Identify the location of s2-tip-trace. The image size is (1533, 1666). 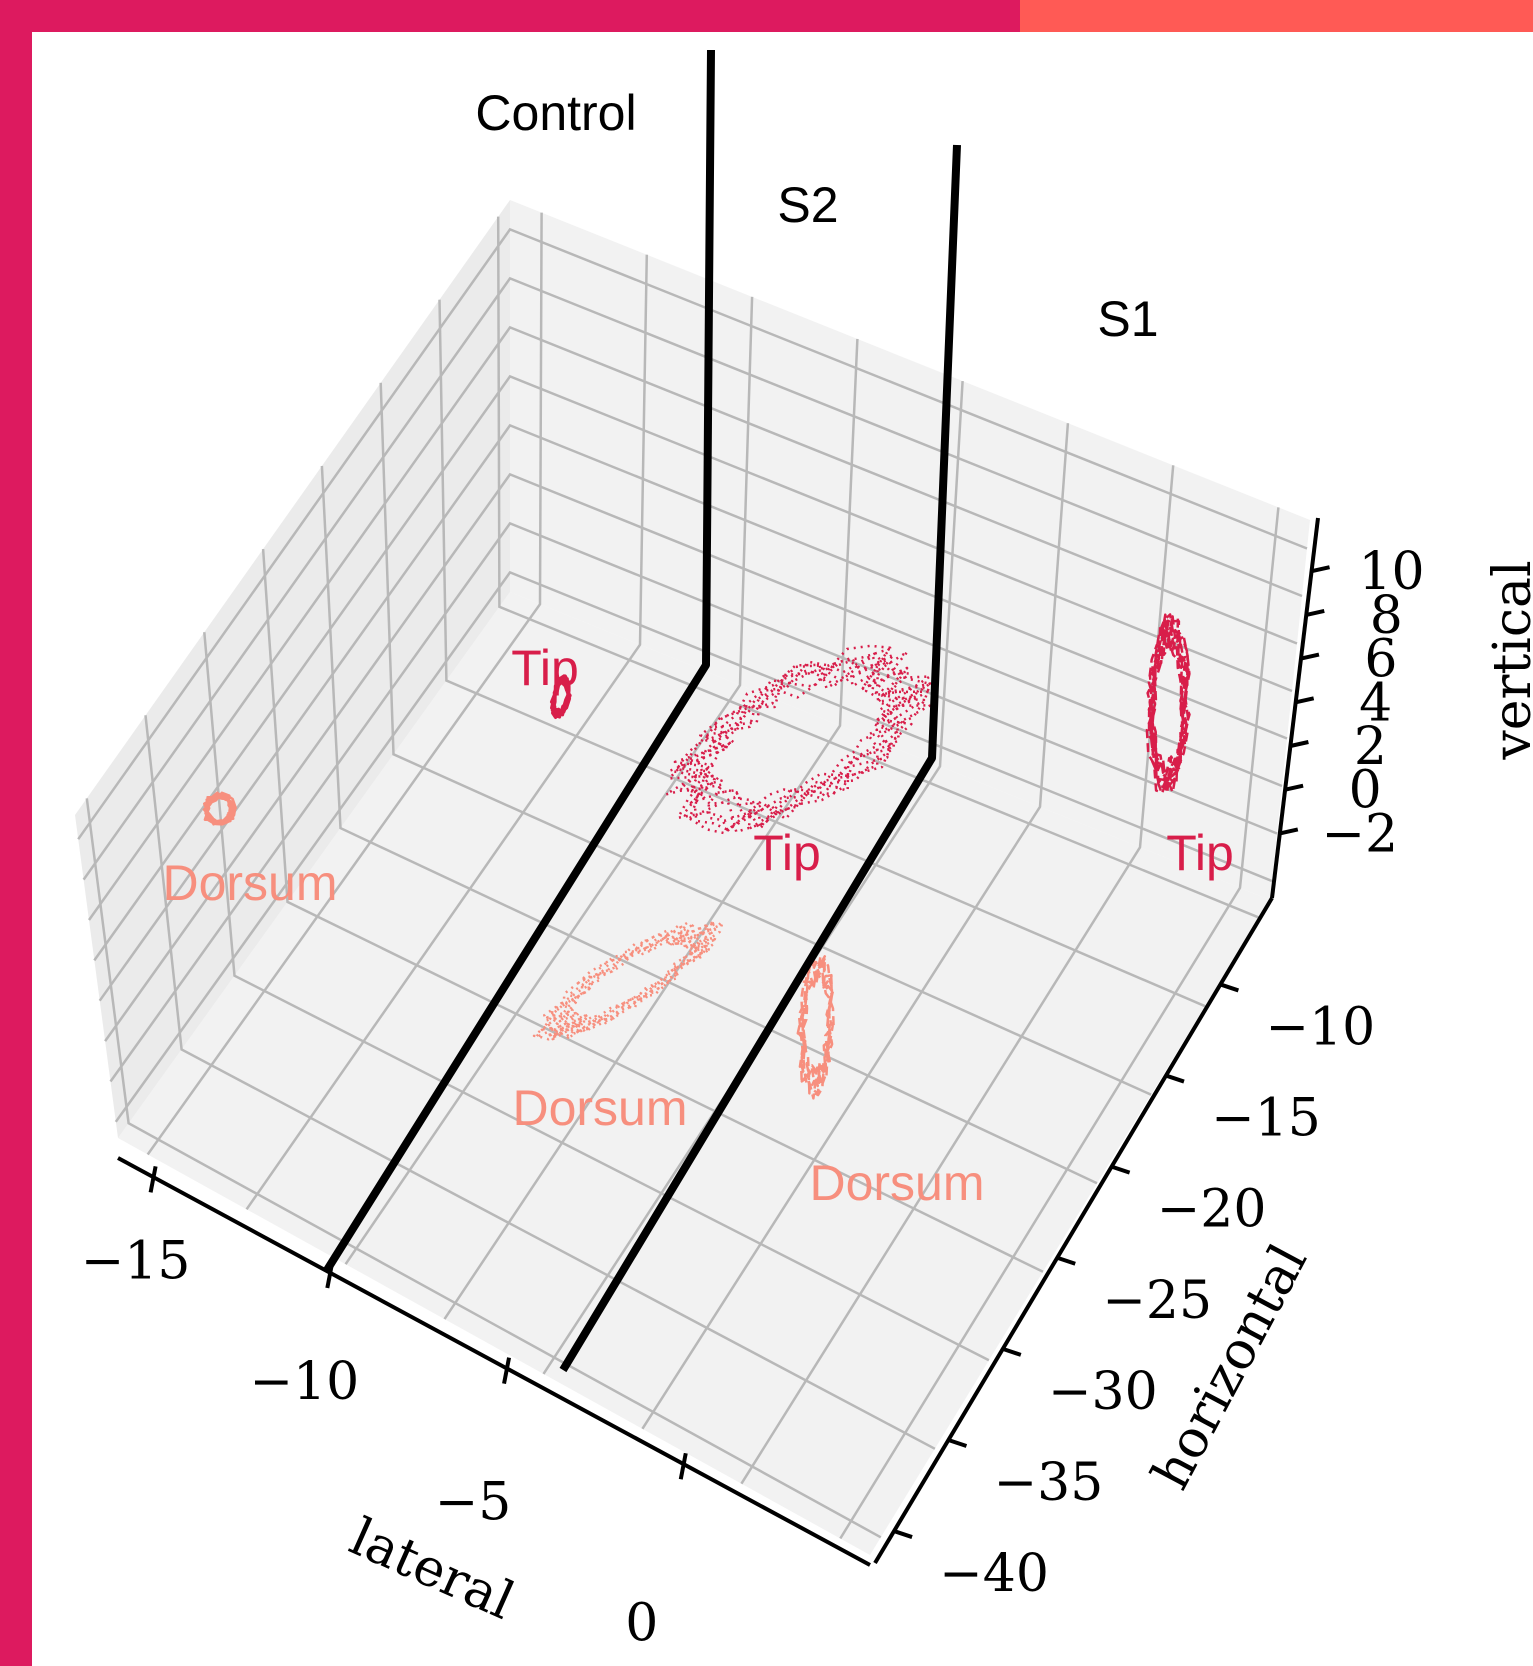
(798, 739).